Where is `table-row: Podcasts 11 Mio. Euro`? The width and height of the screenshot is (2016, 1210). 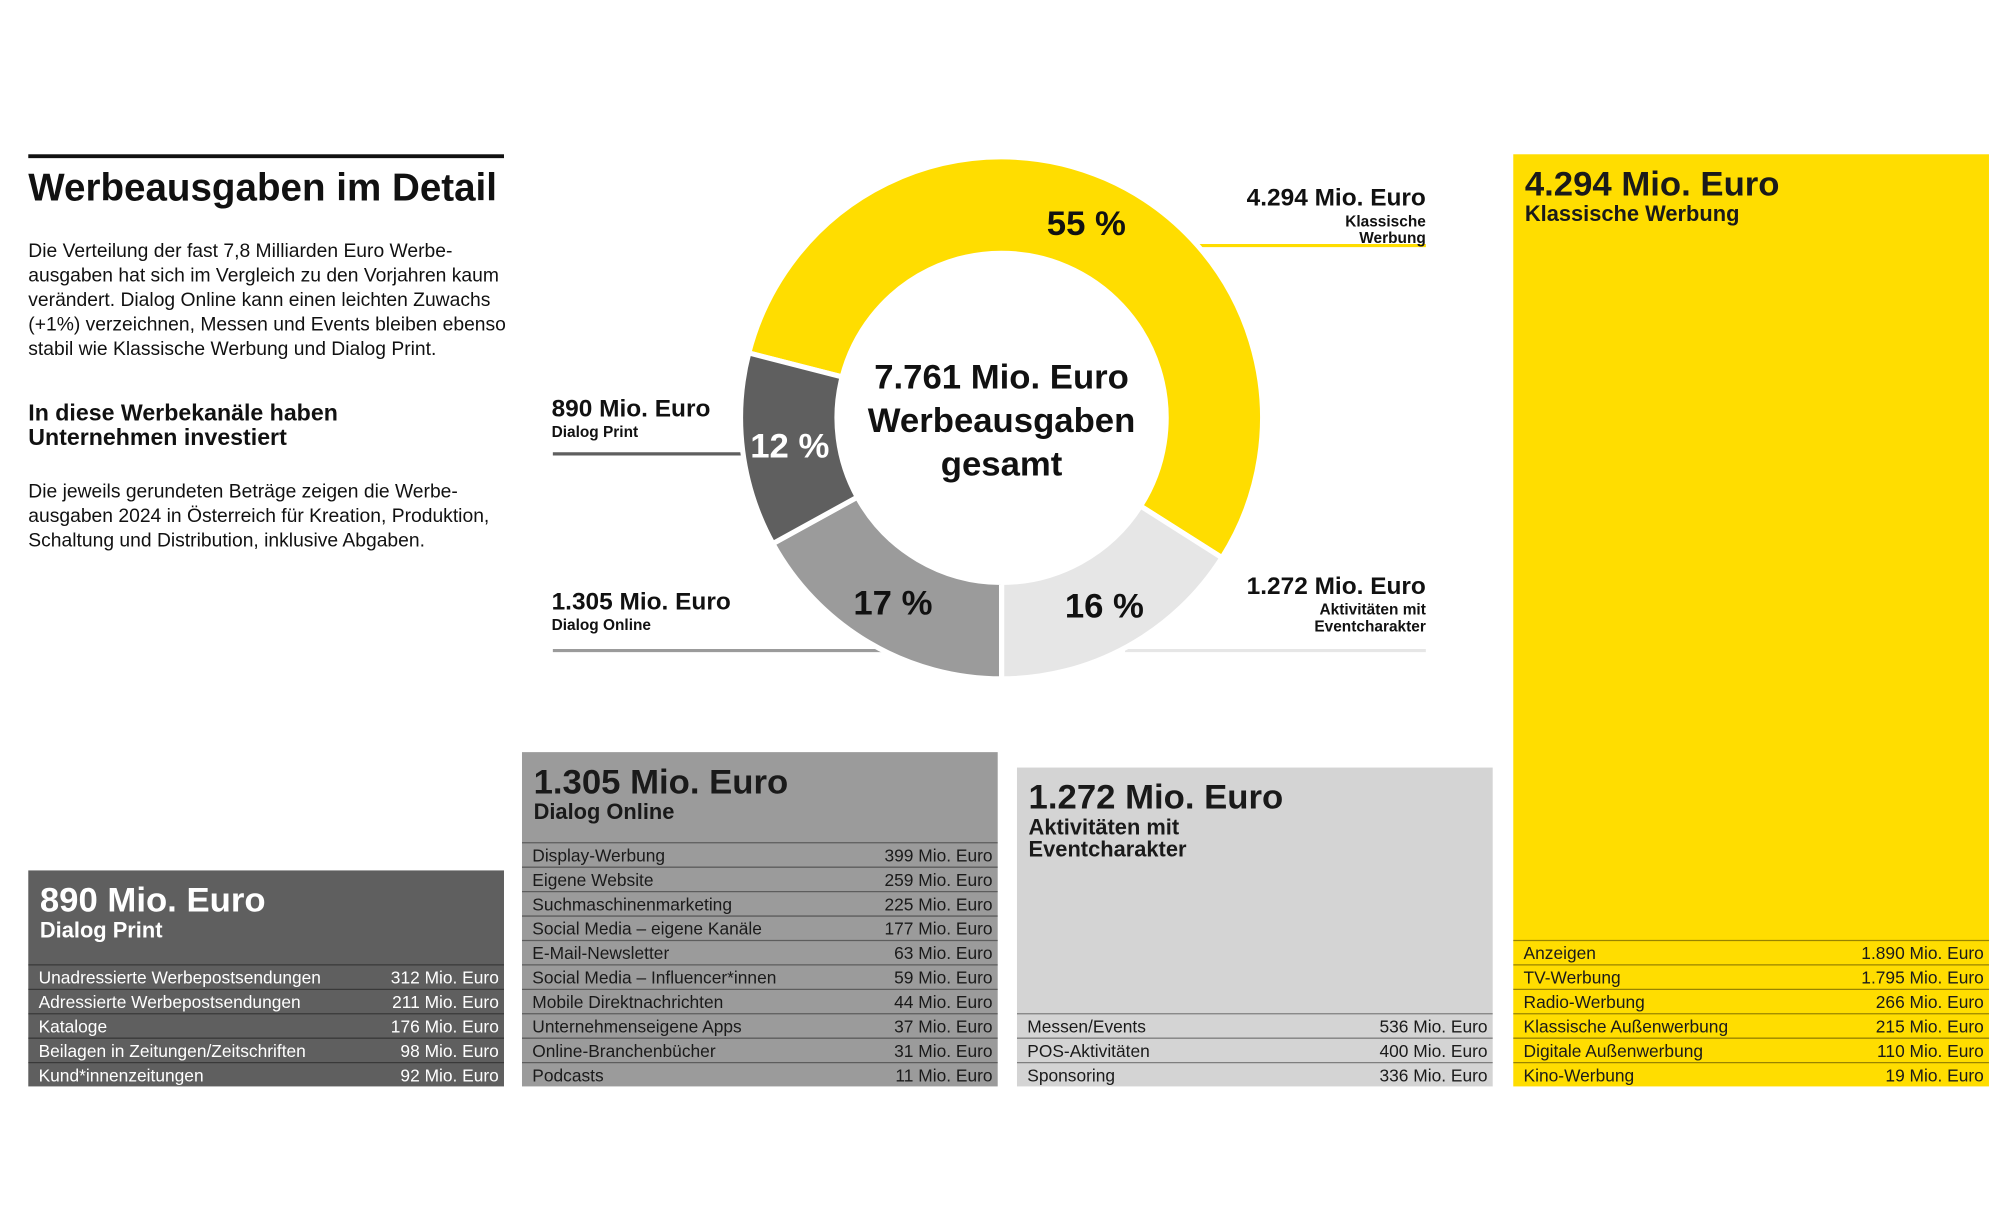 table-row: Podcasts 11 Mio. Euro is located at coordinates (759, 1073).